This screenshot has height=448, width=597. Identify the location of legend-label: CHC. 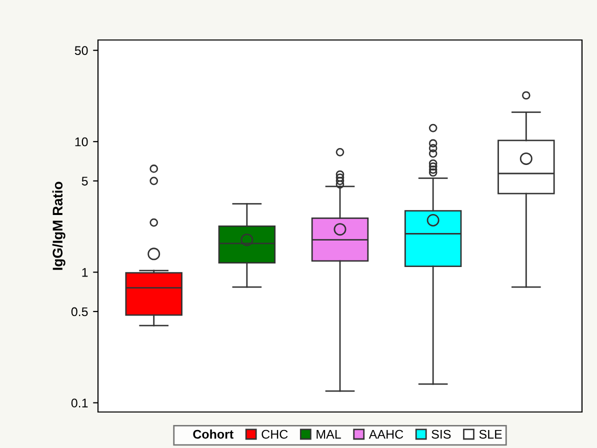
(275, 434).